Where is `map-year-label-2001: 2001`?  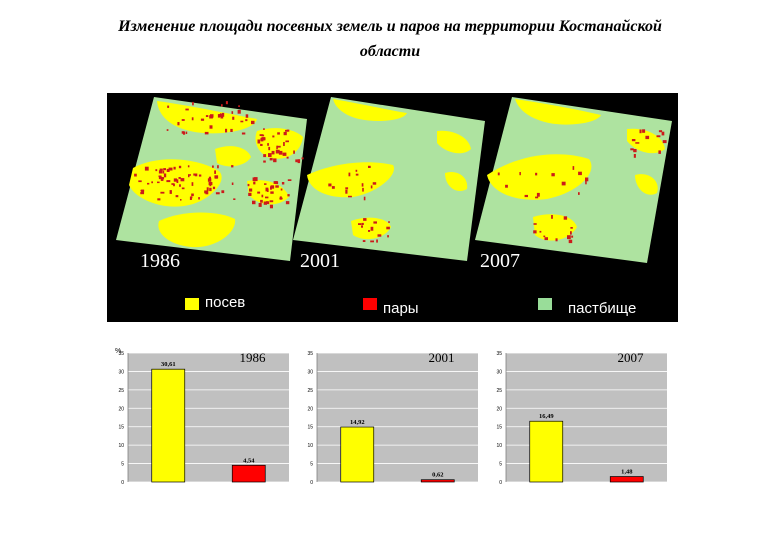
map-year-label-2001: 2001 is located at coordinates (320, 261).